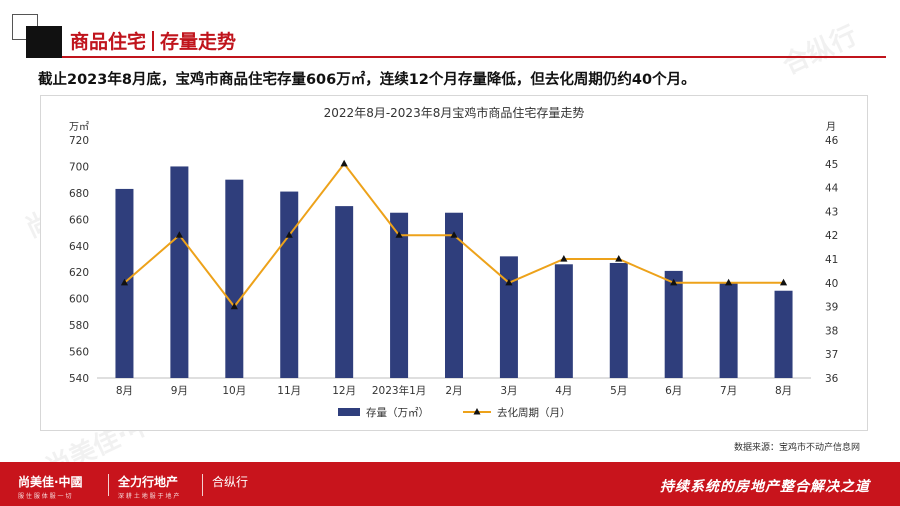 This screenshot has height=506, width=900. Describe the element at coordinates (44, 42) in the screenshot. I see `header-square-fill` at that location.